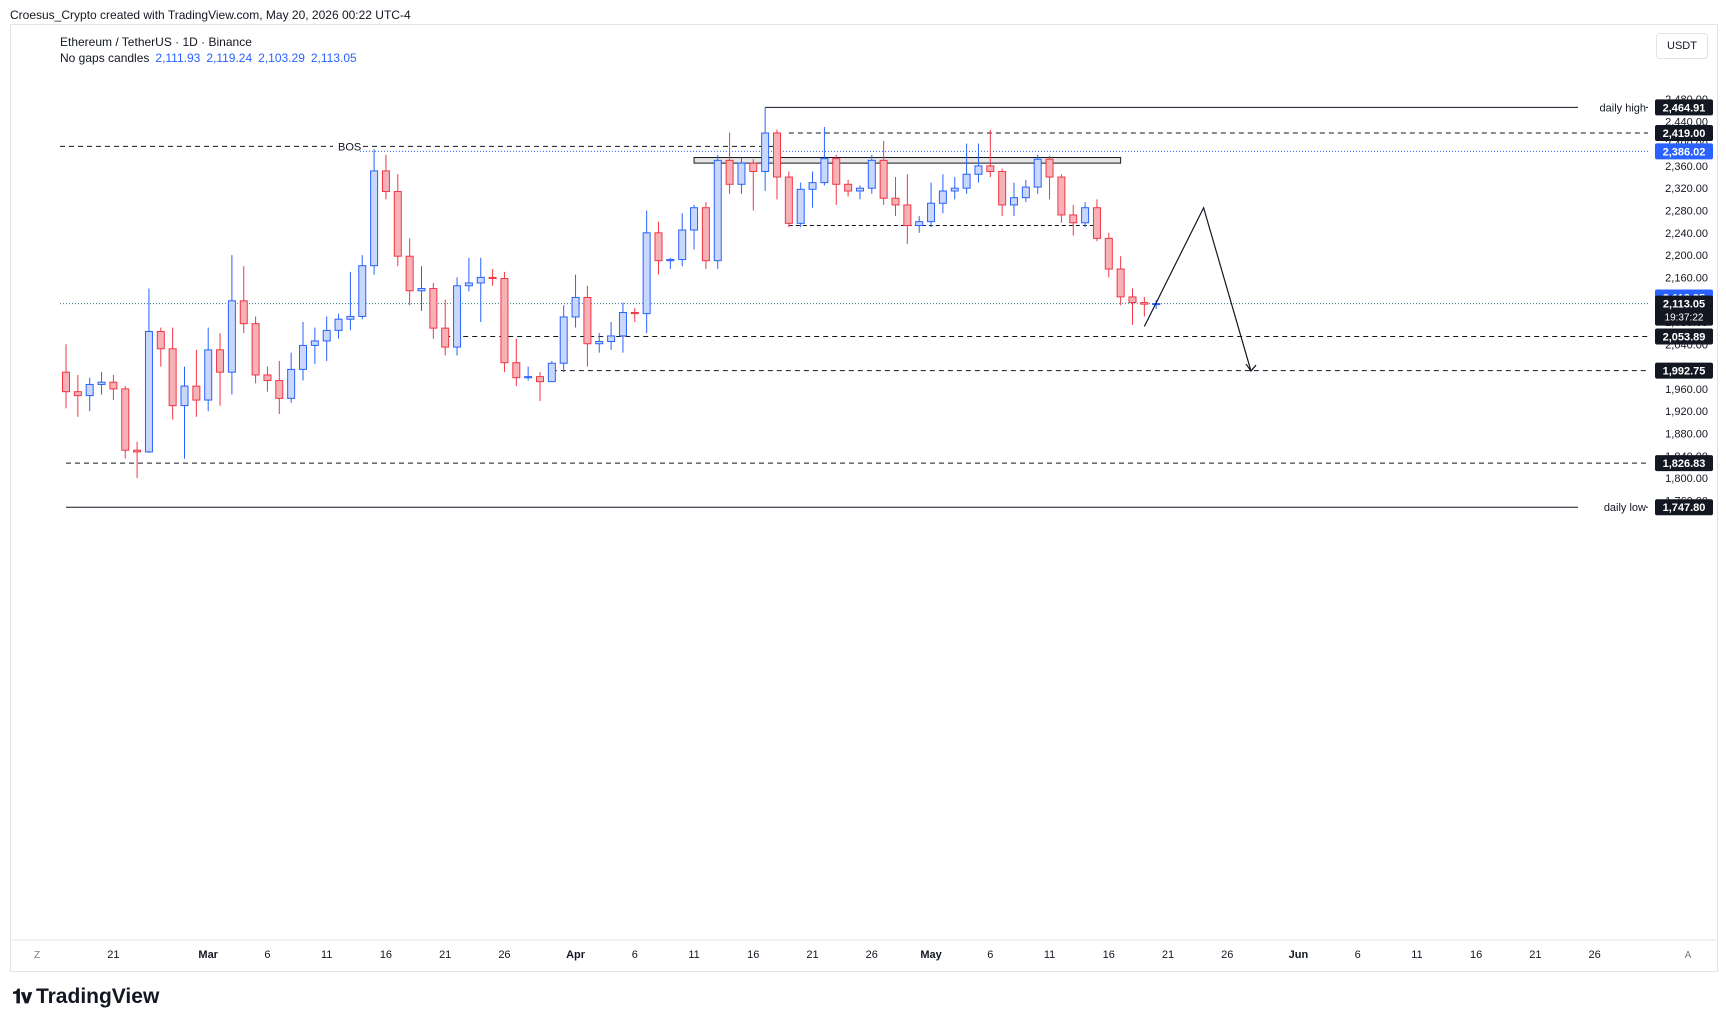 The width and height of the screenshot is (1726, 1025). Describe the element at coordinates (229, 58) in the screenshot. I see `ohlc-high: 2,119.24` at that location.